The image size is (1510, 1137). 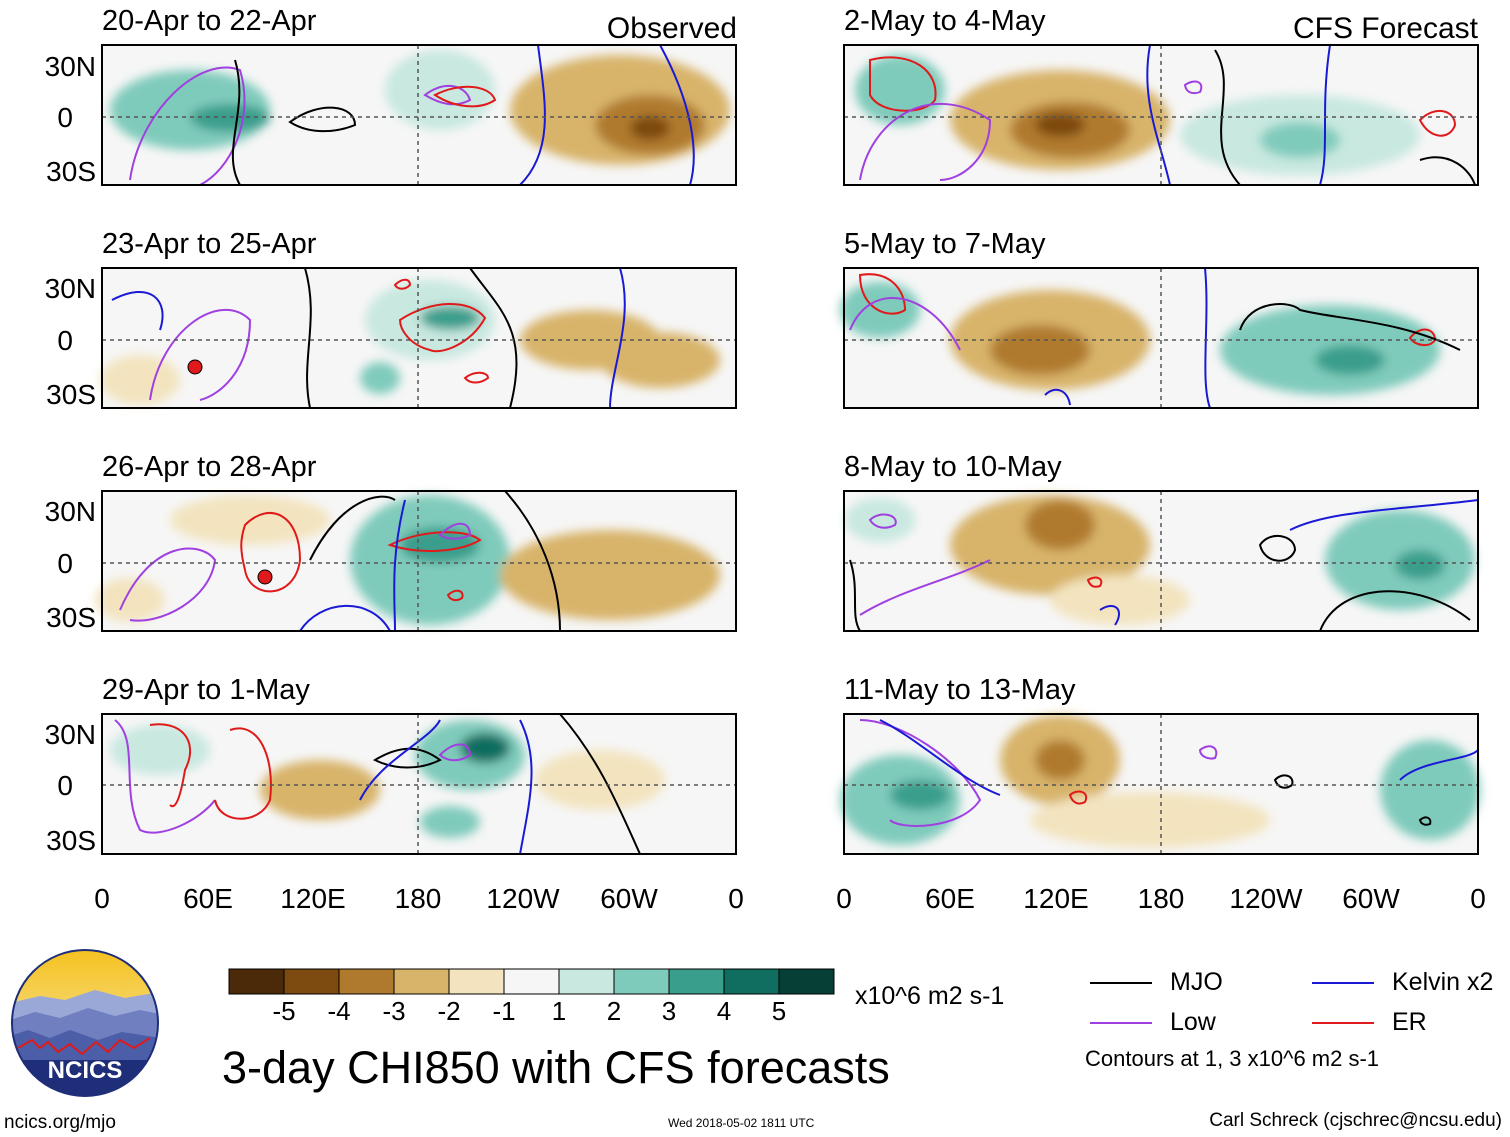 I want to click on panel-title: 26-Apr to 28-Apr, so click(x=209, y=467).